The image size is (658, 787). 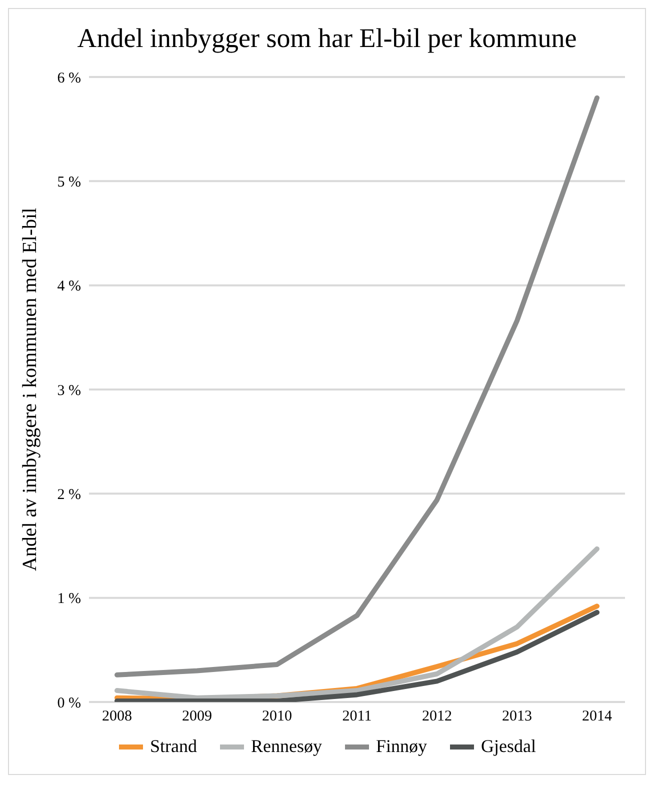 What do you see at coordinates (197, 716) in the screenshot?
I see `x-tick-label: 2009` at bounding box center [197, 716].